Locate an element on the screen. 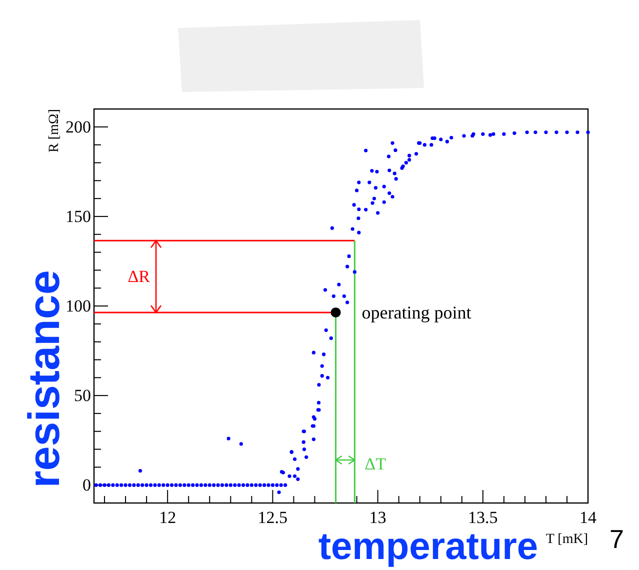 This screenshot has height=570, width=639. text: temperature is located at coordinates (428, 547).